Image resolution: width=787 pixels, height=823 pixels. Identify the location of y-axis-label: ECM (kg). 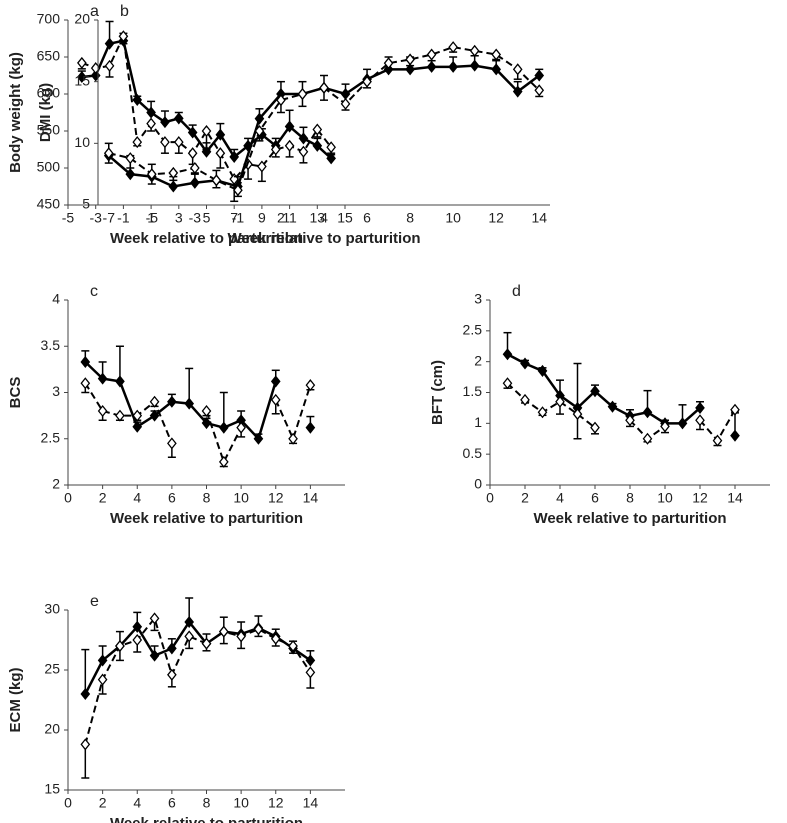
(15, 700).